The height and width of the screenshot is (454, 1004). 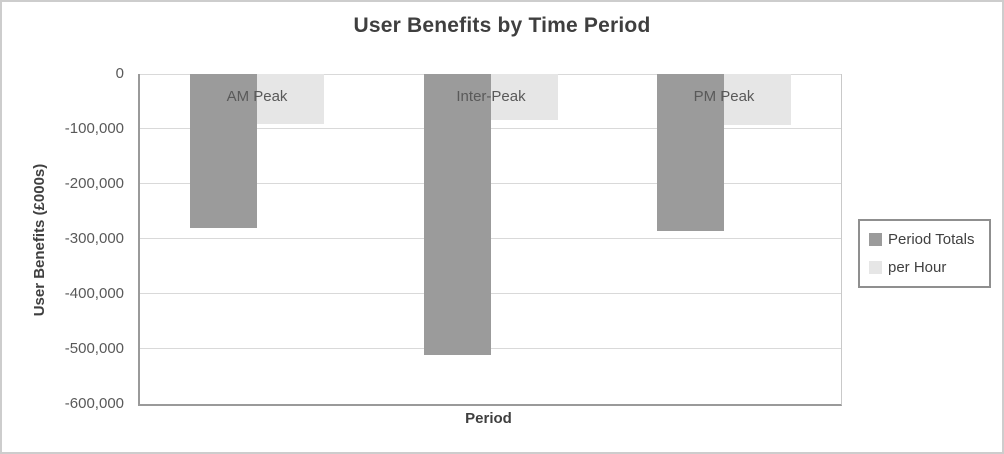 I want to click on y-tick-label: -500,000, so click(x=94, y=348).